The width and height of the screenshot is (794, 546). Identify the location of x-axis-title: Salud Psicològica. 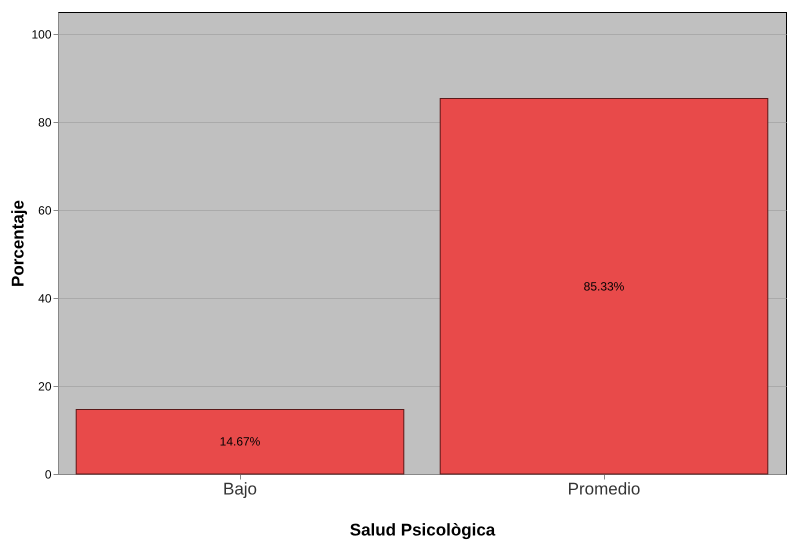
(423, 530).